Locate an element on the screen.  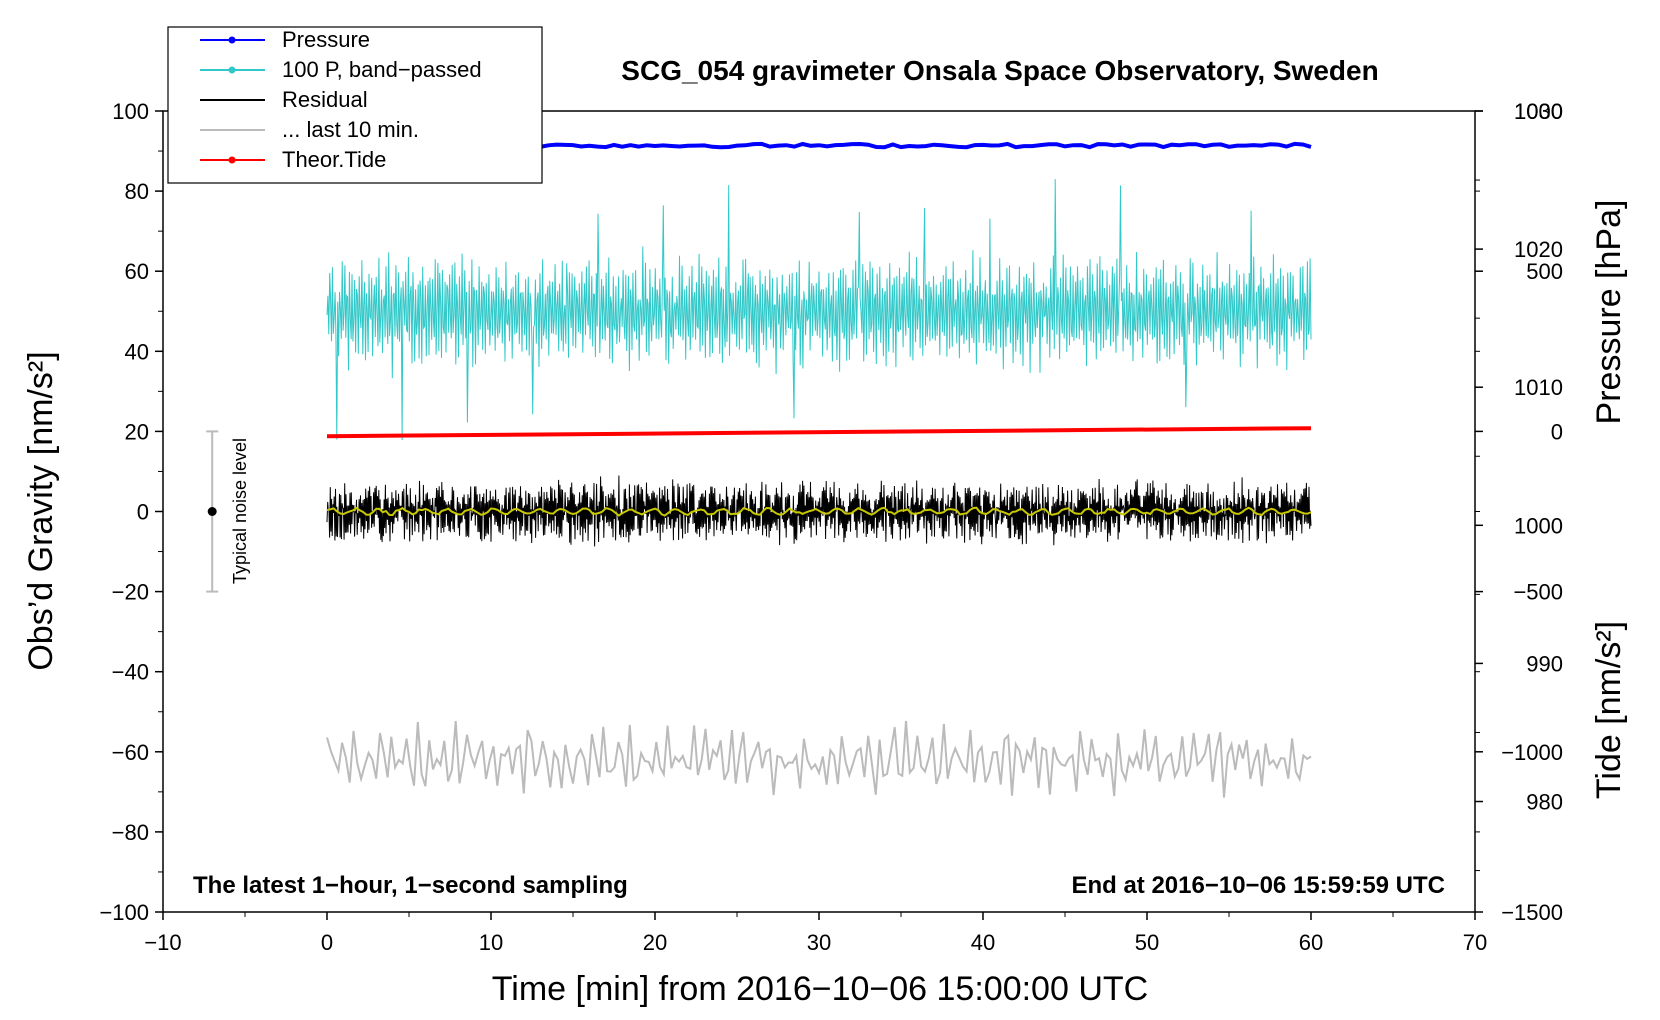
x-tick-label: 60 is located at coordinates (1311, 942).